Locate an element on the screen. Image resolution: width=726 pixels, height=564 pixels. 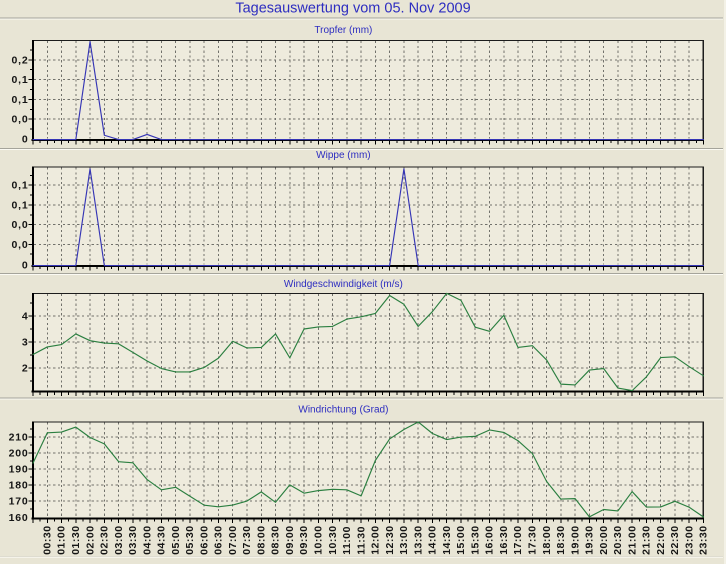
svg-text: 3 is located at coordinates (25, 343).